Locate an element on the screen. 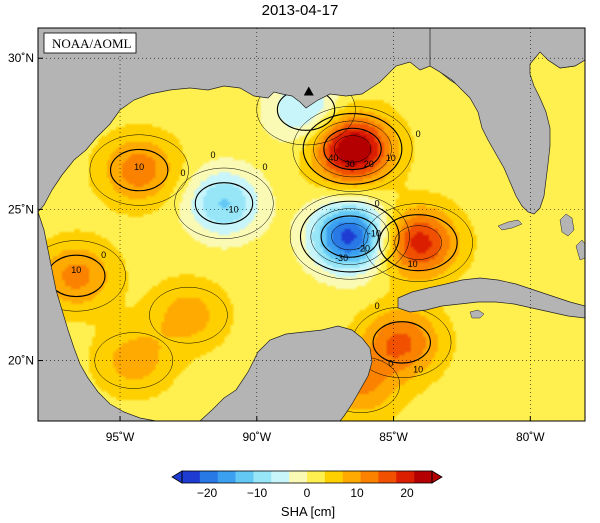 This screenshot has height=523, width=600. credit-box-frame is located at coordinates (90, 43).